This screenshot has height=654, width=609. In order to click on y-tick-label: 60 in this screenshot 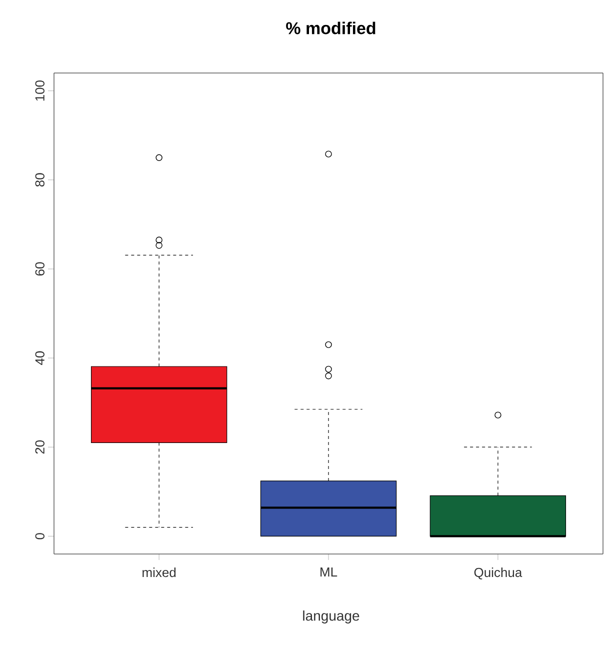, I will do `click(39, 269)`.